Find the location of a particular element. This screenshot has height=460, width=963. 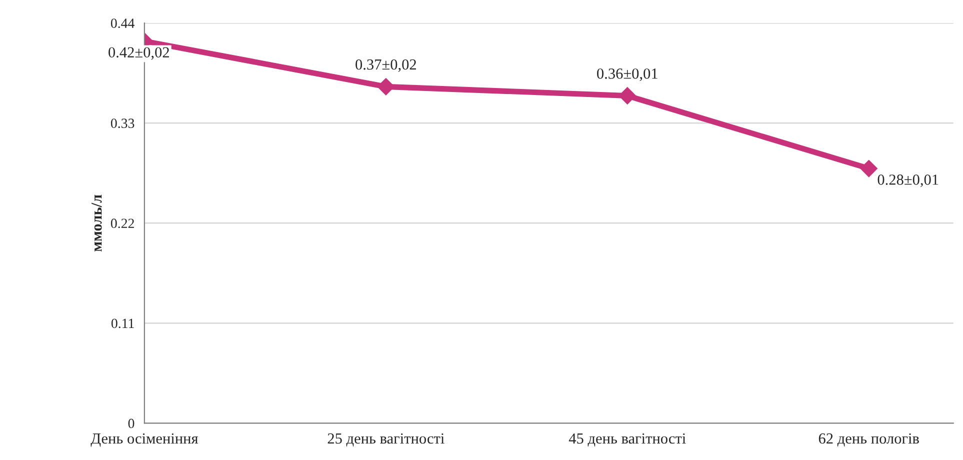

y-axis-title: ммоль/л is located at coordinates (97, 223).